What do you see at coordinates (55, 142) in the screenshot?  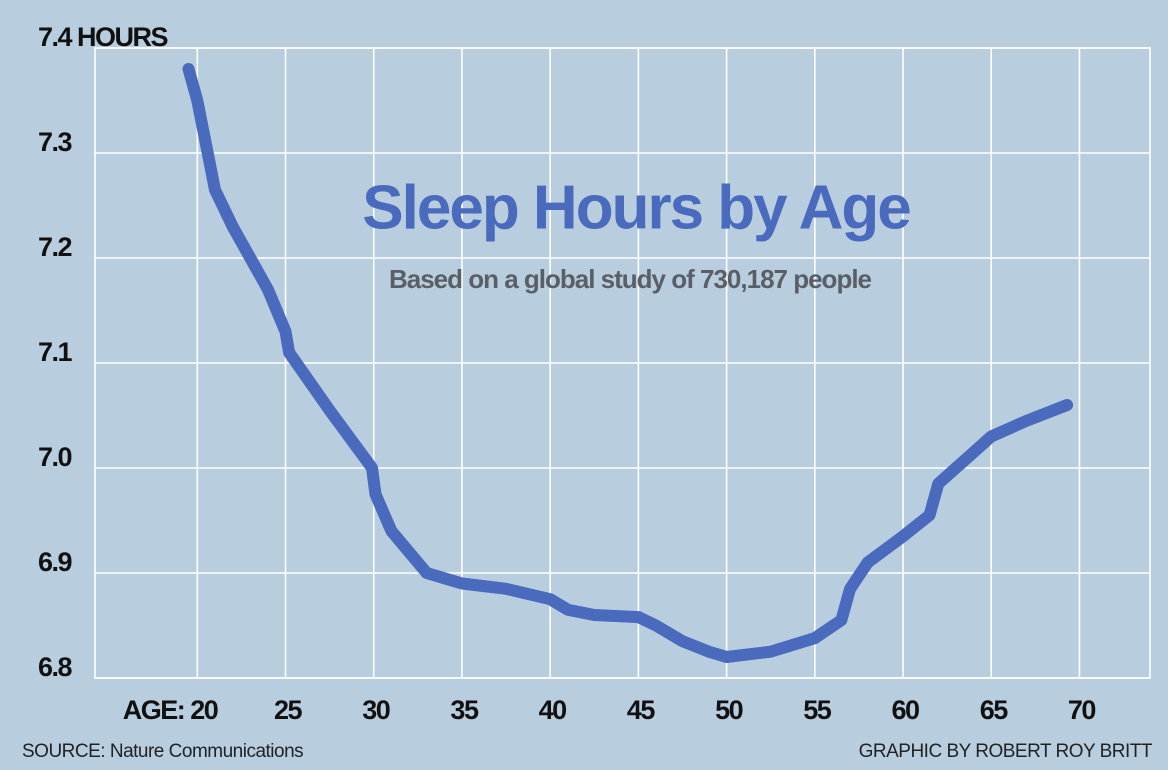 I see `y-tick-label: 7.3` at bounding box center [55, 142].